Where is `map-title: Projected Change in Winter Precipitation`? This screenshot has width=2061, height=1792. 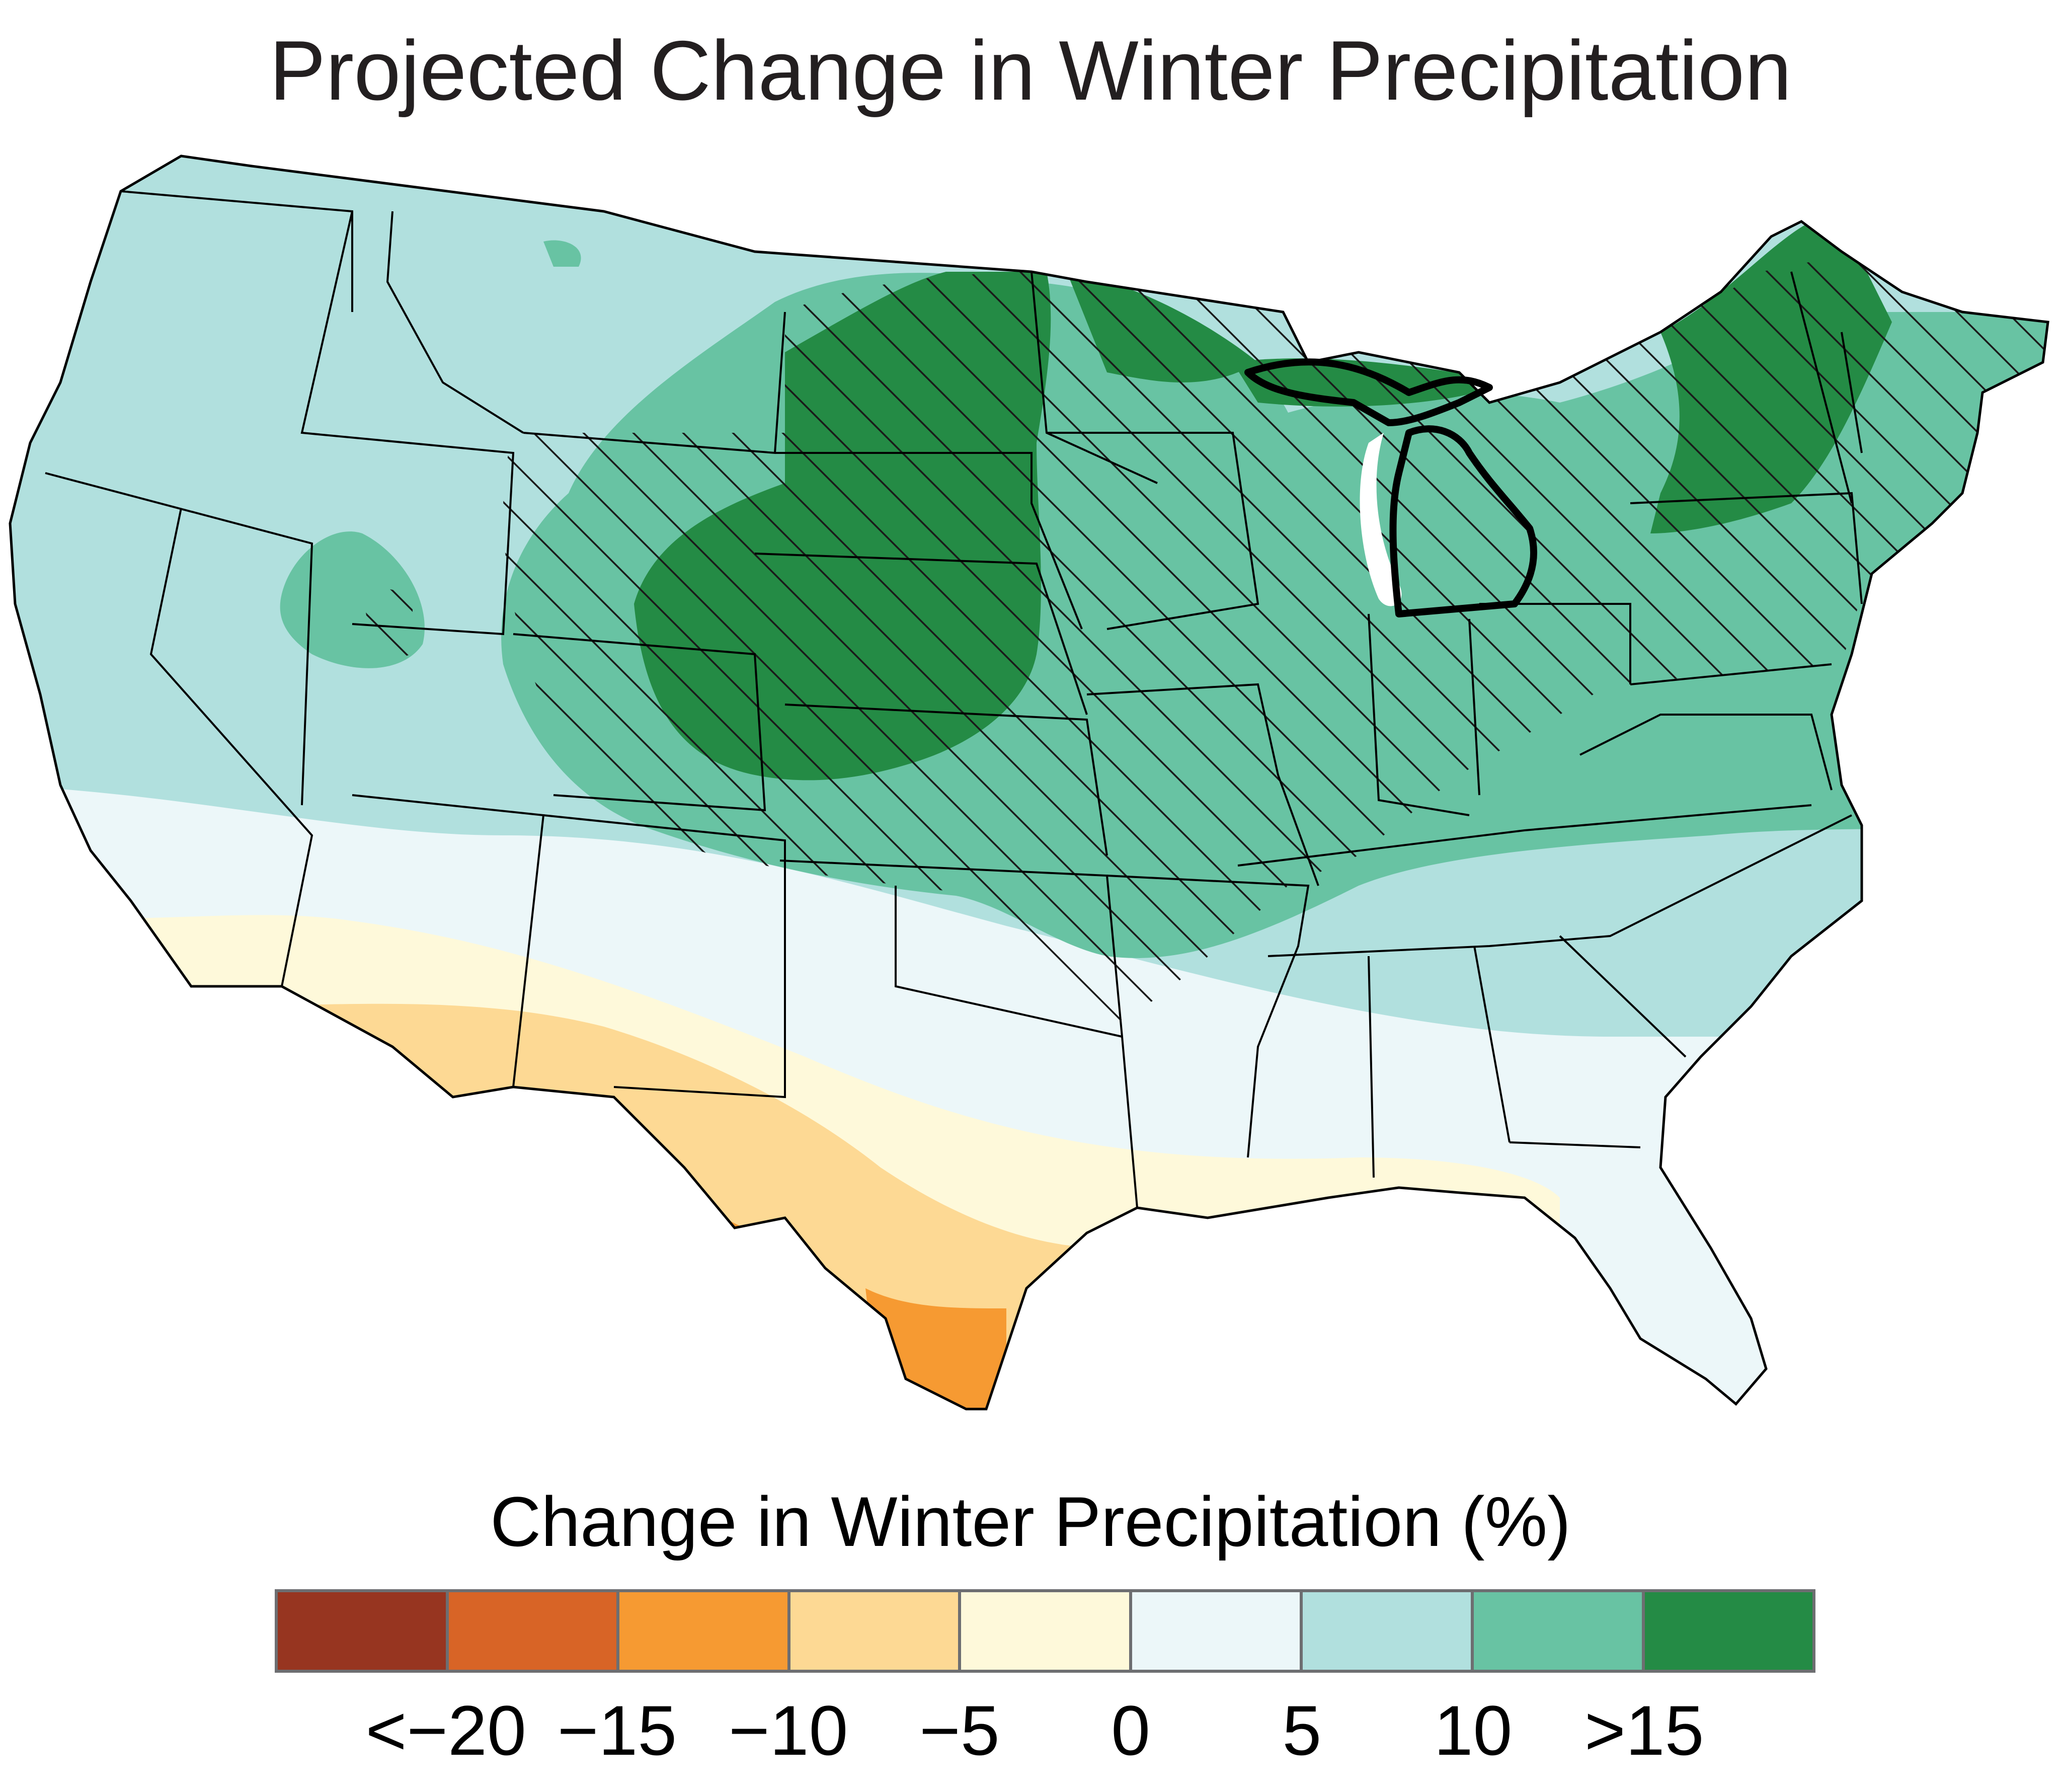 map-title: Projected Change in Winter Precipitation is located at coordinates (1030, 70).